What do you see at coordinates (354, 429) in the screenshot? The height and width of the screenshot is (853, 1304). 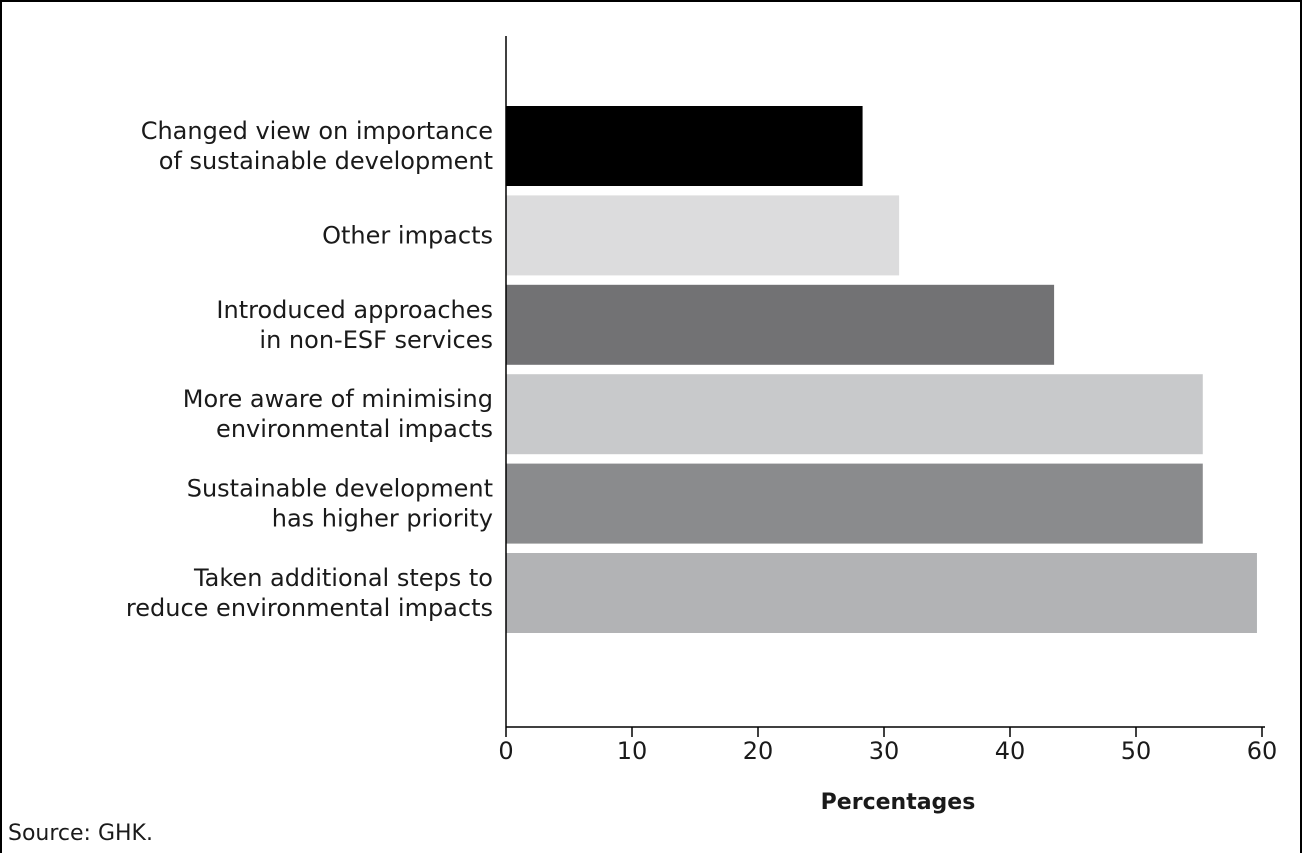 I see `category-label-line: environmental impacts` at bounding box center [354, 429].